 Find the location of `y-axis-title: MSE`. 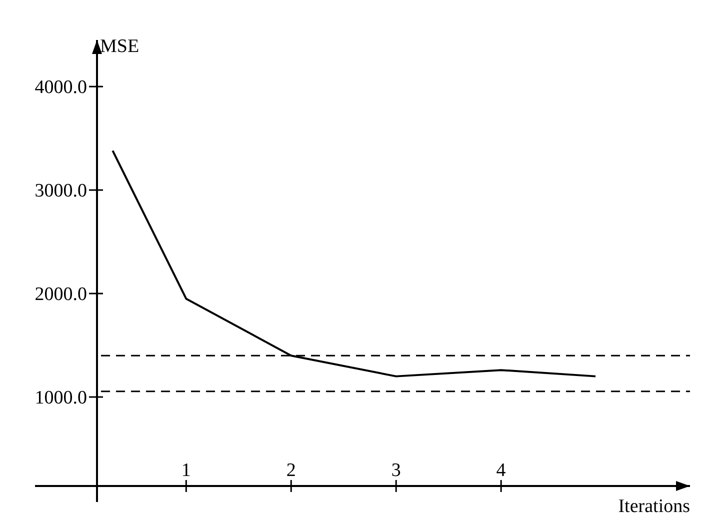

y-axis-title: MSE is located at coordinates (120, 46).